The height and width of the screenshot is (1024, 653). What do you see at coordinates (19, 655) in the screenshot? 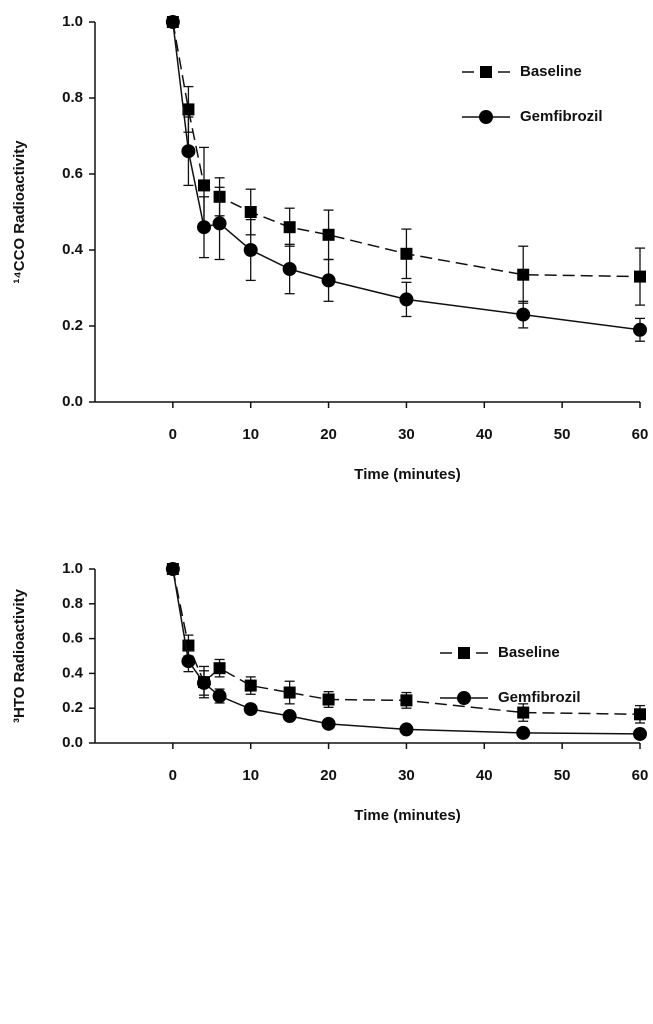
I see `y-axis-label: ³HTO Radioactivity` at bounding box center [19, 655].